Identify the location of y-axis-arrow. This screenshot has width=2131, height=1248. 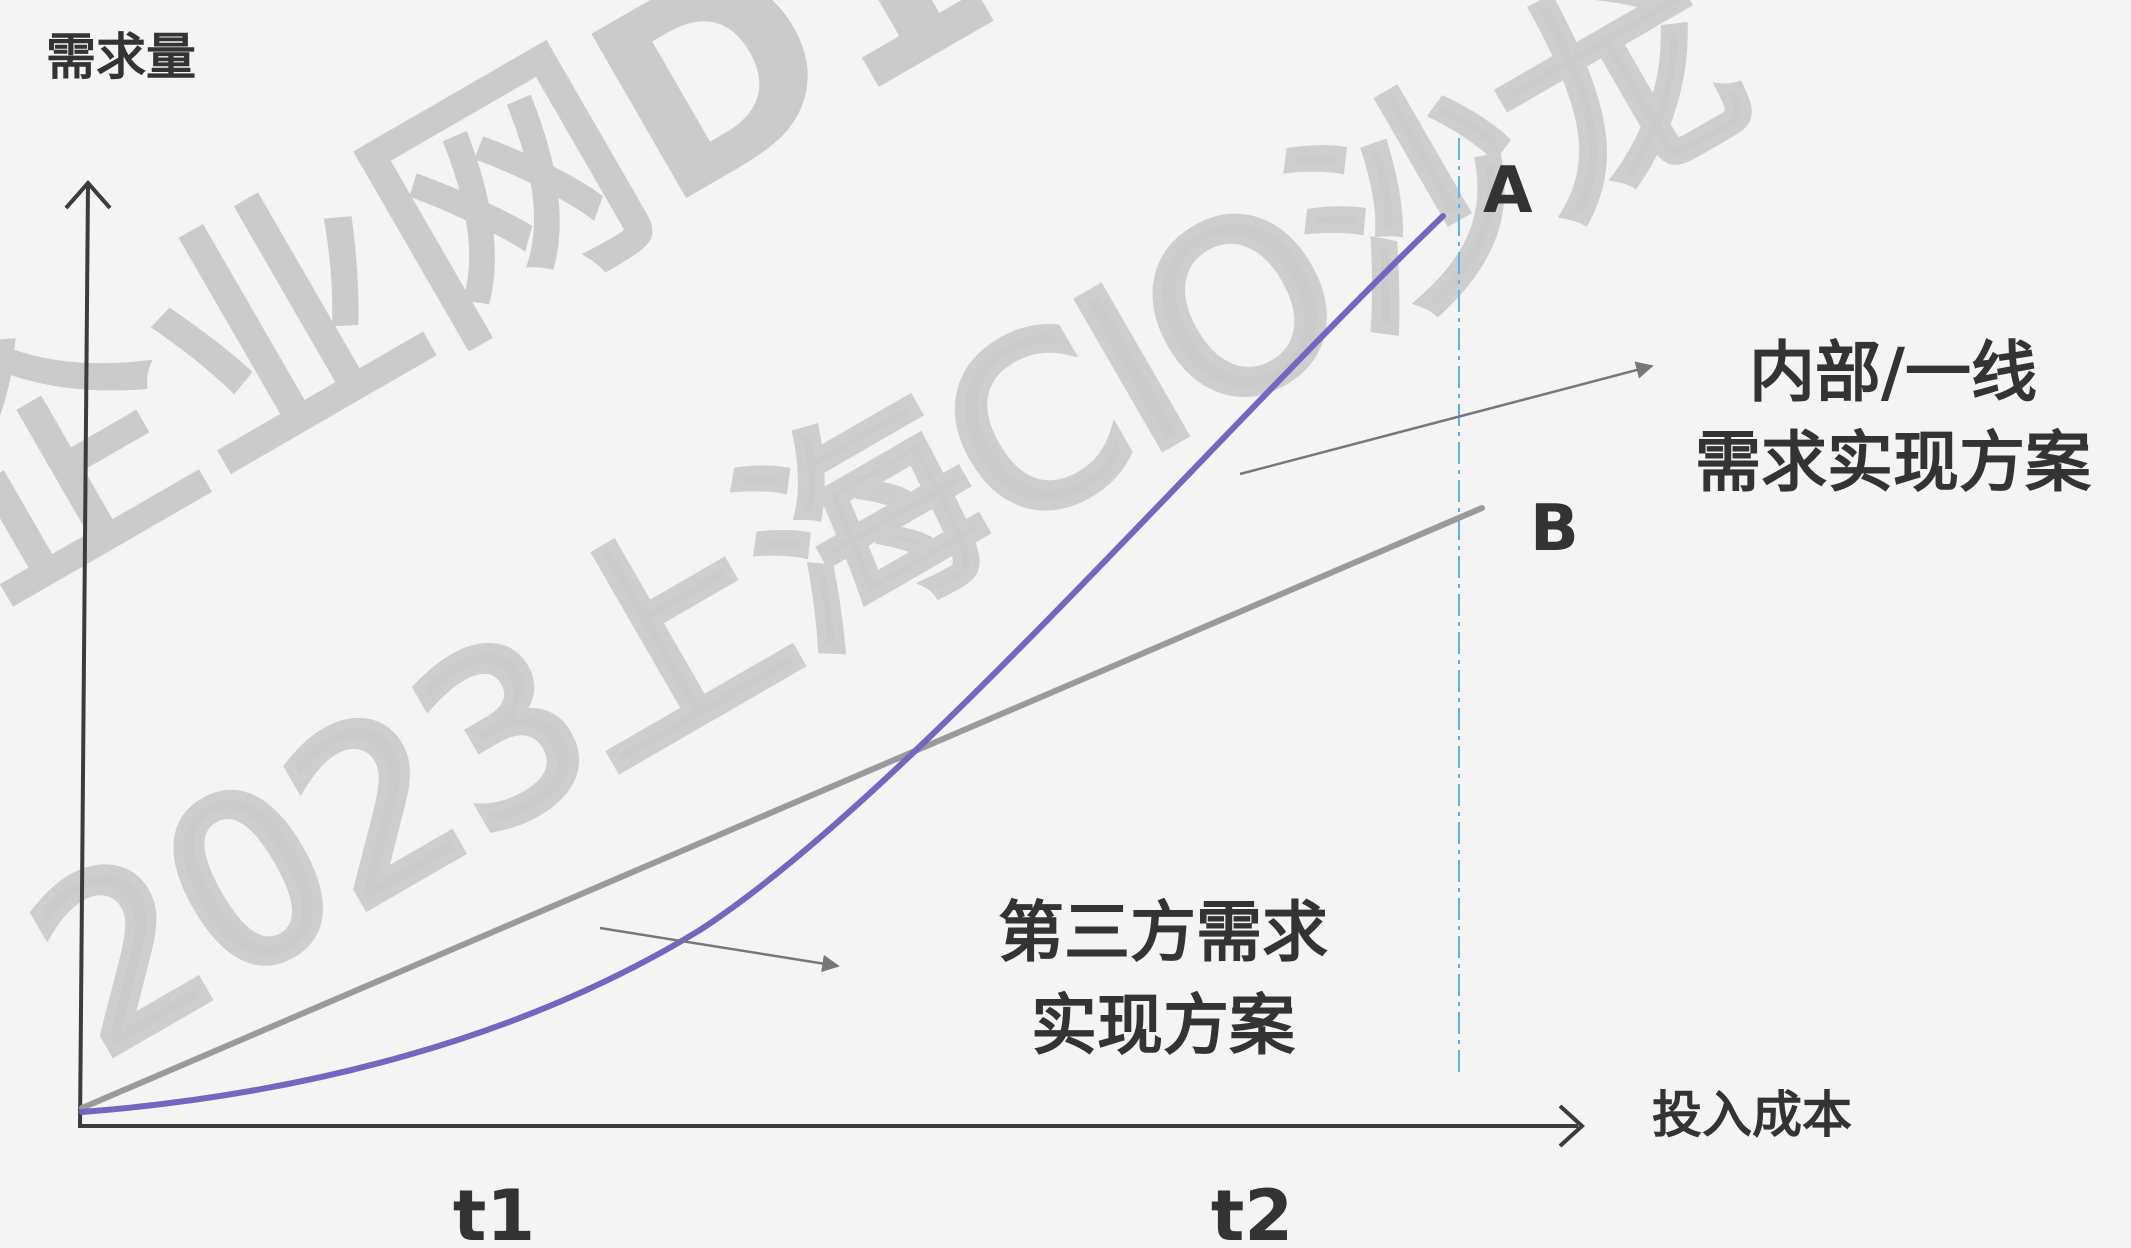
(88, 194).